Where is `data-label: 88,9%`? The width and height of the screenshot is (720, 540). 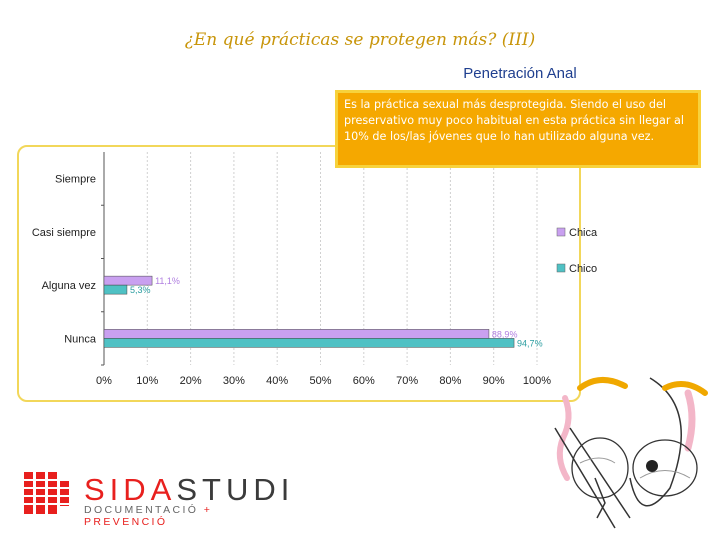
data-label: 88,9% is located at coordinates (505, 334).